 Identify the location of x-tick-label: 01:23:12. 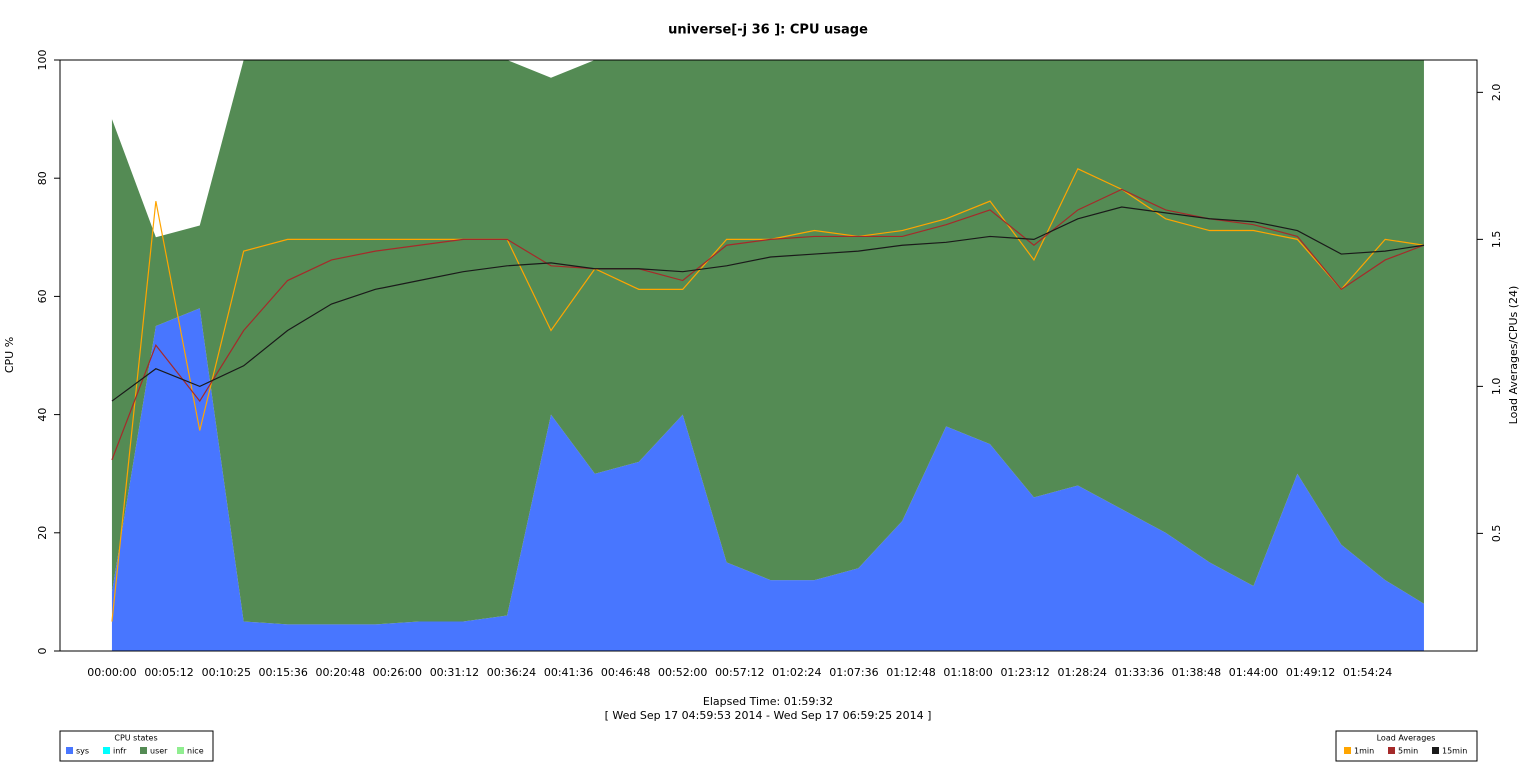
(1024, 672).